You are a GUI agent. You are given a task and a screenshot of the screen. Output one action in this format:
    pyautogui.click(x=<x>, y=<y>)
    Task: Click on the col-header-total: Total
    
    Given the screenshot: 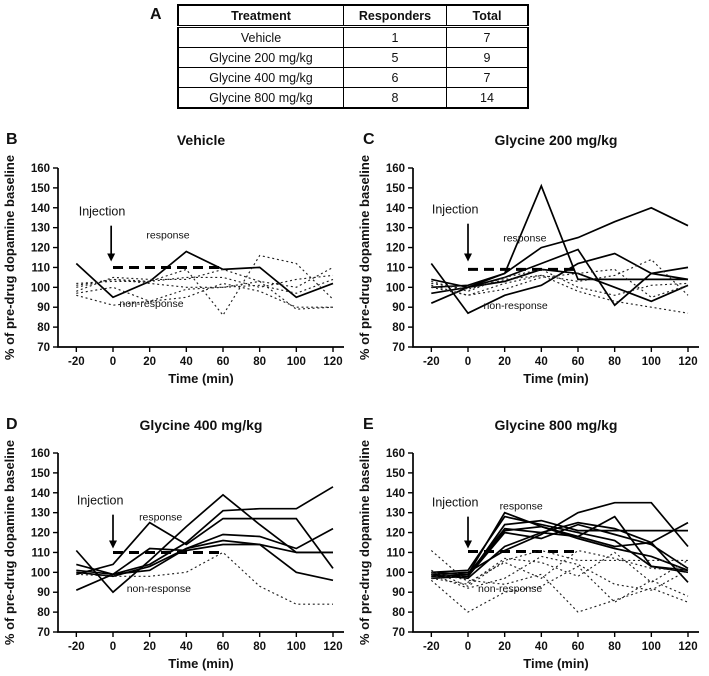 What is the action you would take?
    pyautogui.click(x=487, y=16)
    